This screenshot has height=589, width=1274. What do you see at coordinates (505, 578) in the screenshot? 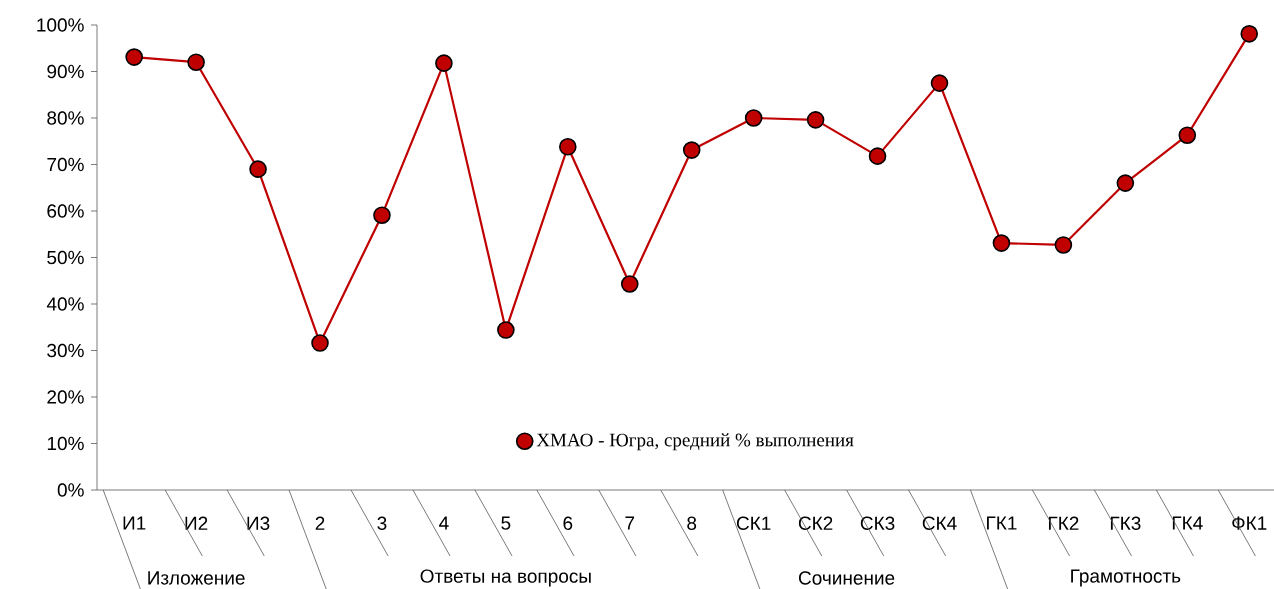
I see `text: Ответы на вопросы` at bounding box center [505, 578].